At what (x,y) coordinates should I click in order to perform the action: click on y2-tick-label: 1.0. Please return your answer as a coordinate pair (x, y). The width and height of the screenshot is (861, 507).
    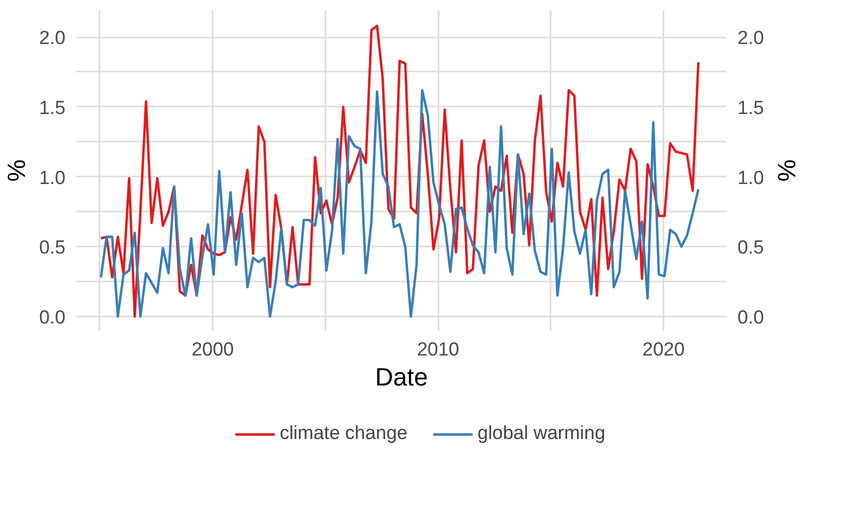
    Looking at the image, I should click on (751, 178).